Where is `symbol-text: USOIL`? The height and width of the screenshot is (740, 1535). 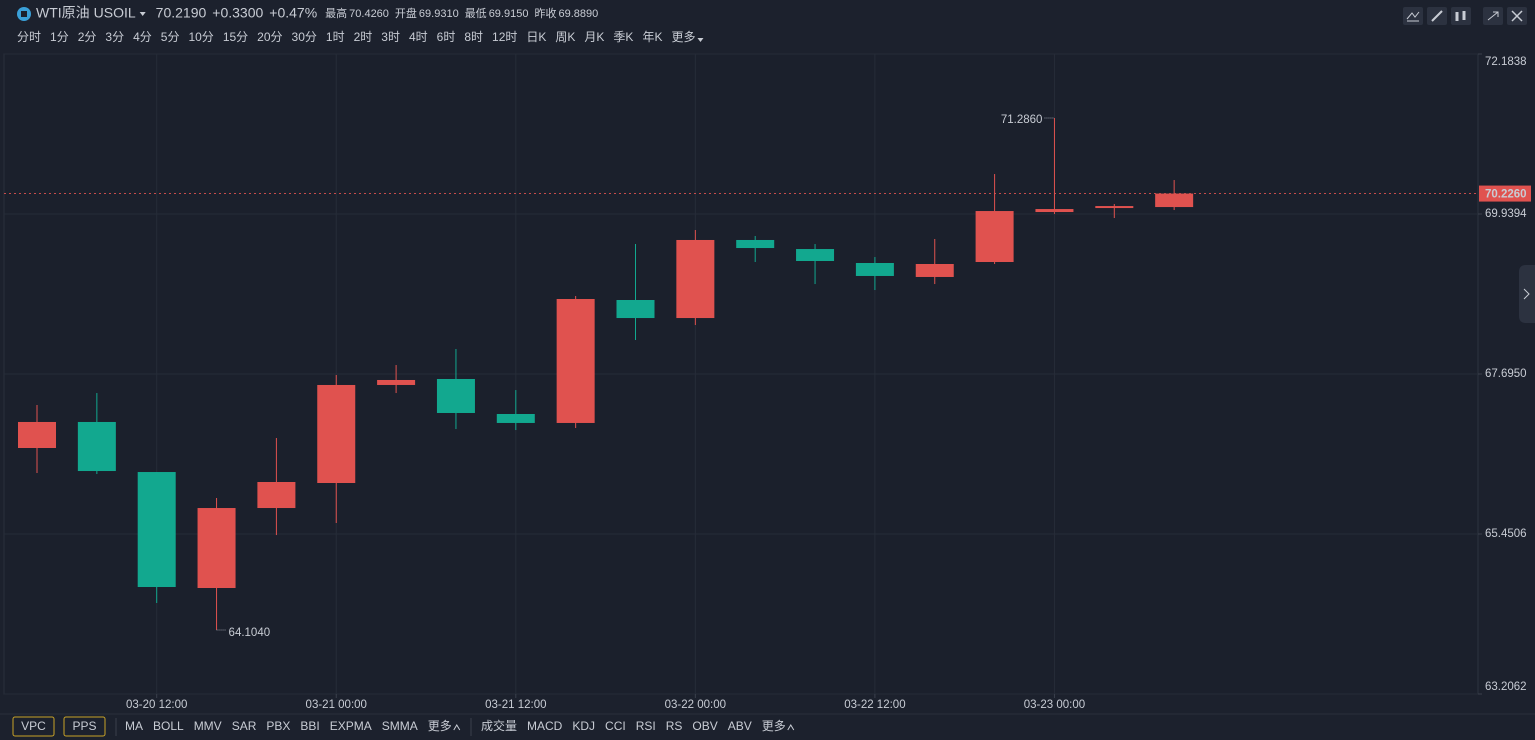
symbol-text: USOIL is located at coordinates (115, 13).